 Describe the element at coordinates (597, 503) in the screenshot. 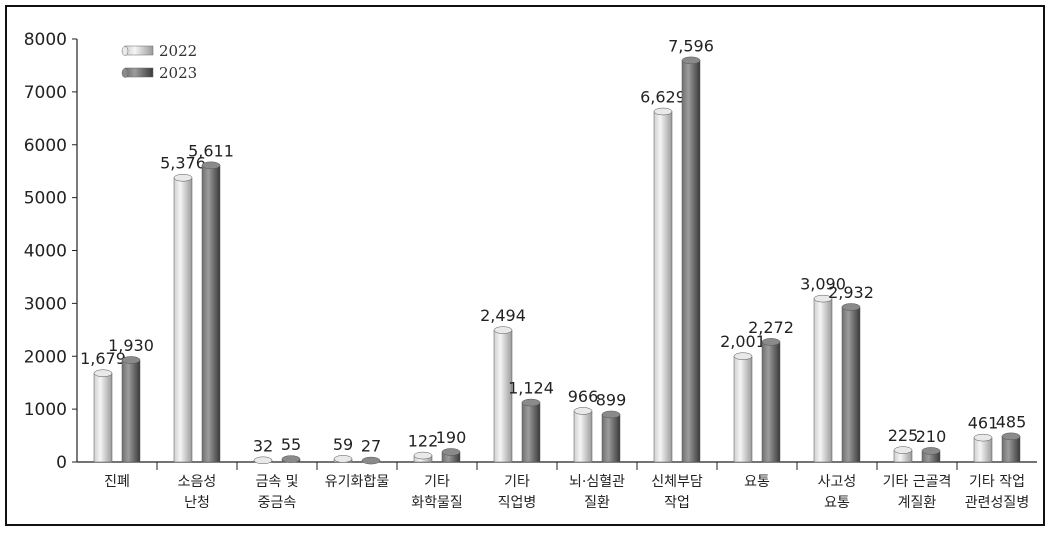

I see `x-category-label-line: 질환` at that location.